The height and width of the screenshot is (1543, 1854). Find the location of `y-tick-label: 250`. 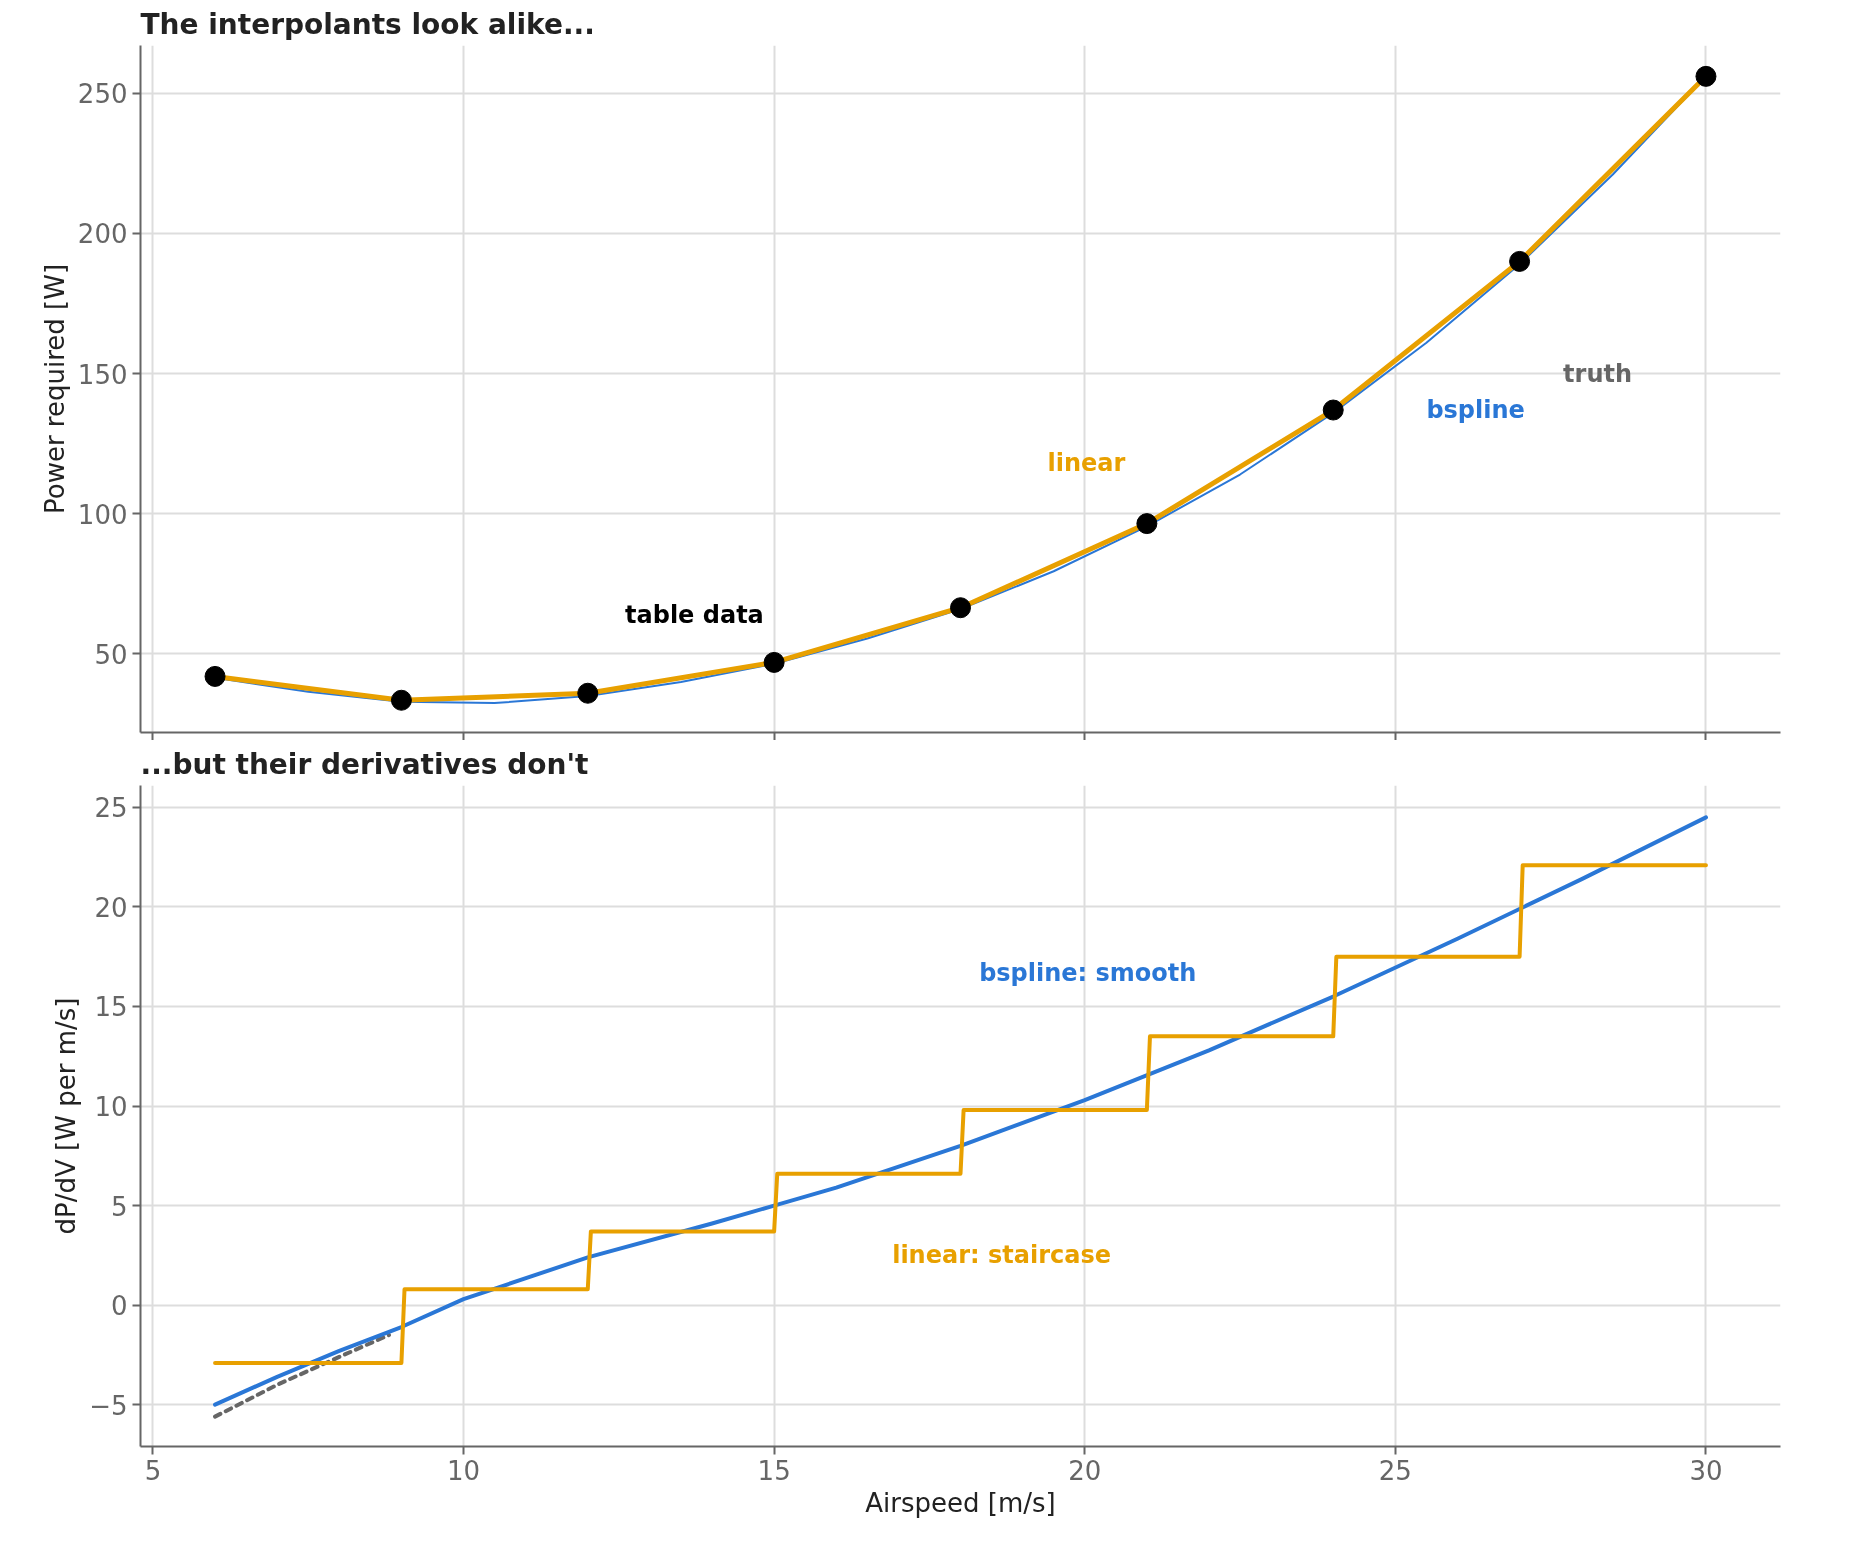

y-tick-label: 250 is located at coordinates (102, 94).